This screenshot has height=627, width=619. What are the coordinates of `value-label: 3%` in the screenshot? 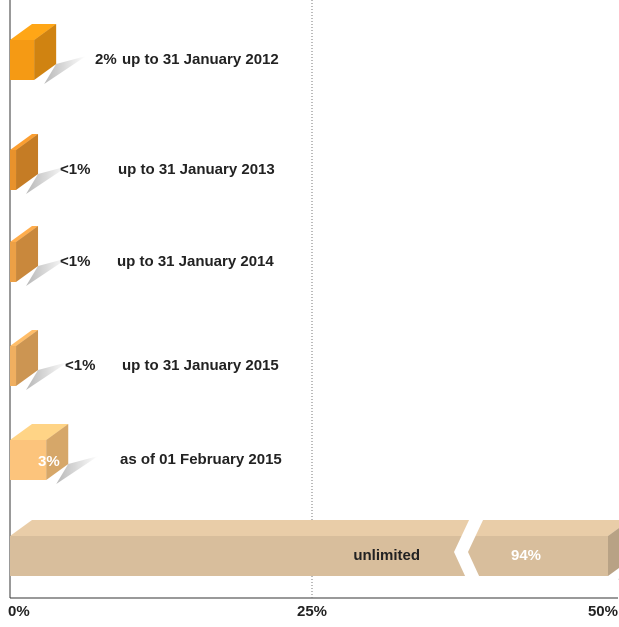 It's located at (49, 461).